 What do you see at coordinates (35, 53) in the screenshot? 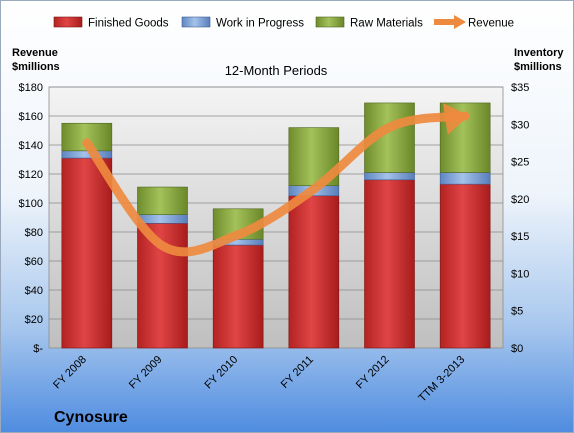
I see `left-axis-title-line1: Revenue` at bounding box center [35, 53].